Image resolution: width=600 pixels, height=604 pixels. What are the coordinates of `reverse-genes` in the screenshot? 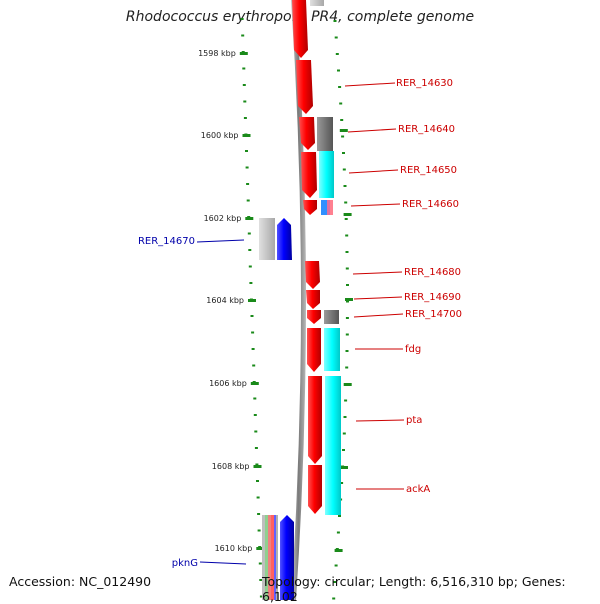 It's located at (285, 409).